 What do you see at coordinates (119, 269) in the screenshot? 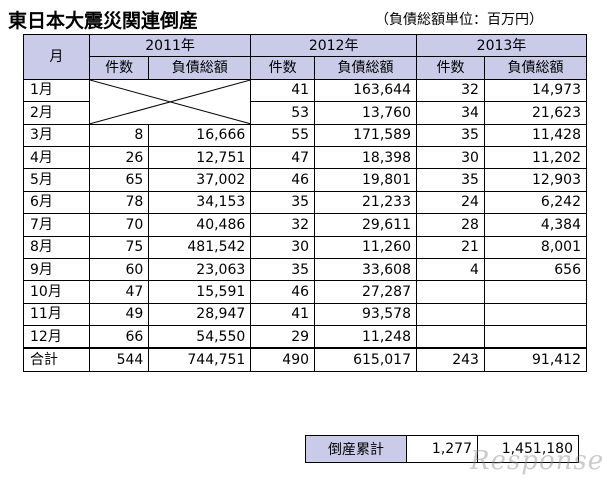
I see `count-cell-2011: 60` at bounding box center [119, 269].